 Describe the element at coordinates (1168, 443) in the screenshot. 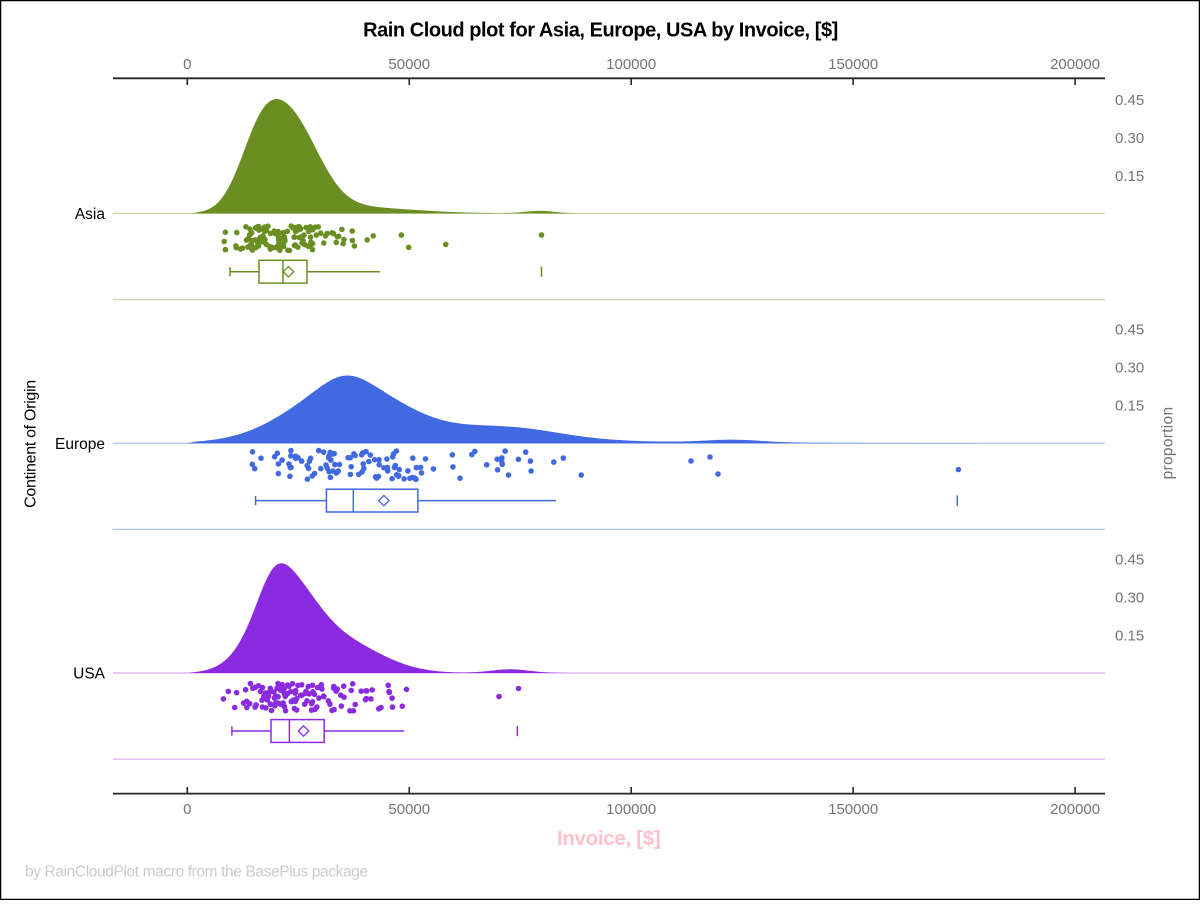

I see `svg-text: proportion` at that location.